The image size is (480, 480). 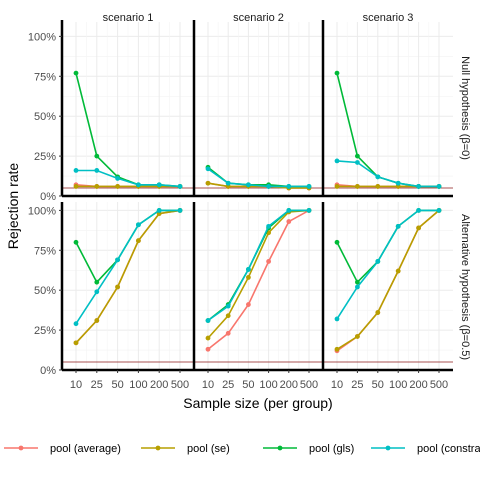 What do you see at coordinates (257, 403) in the screenshot?
I see `x-axis-title: Sample size (per group)` at bounding box center [257, 403].